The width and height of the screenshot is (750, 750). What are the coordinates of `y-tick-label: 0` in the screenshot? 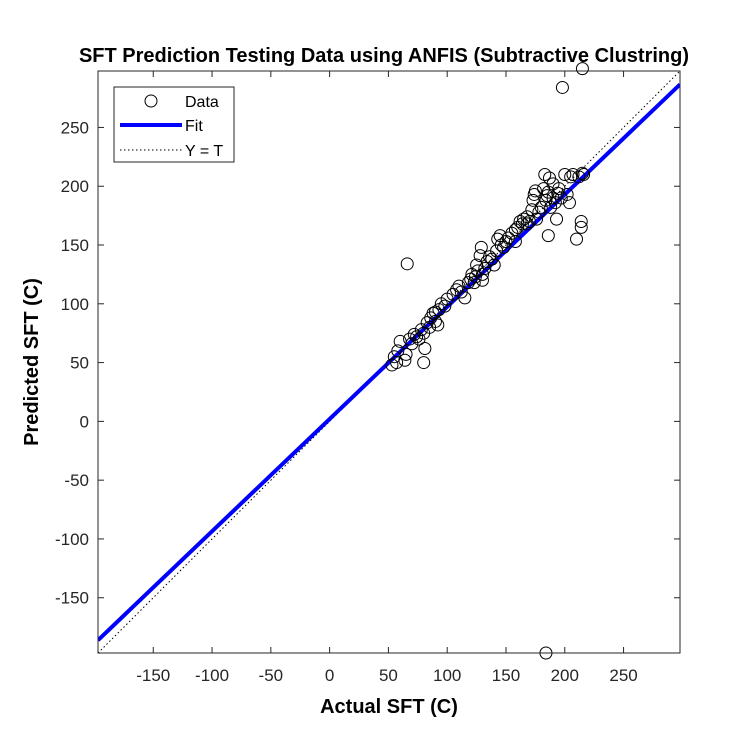 It's located at (84, 421).